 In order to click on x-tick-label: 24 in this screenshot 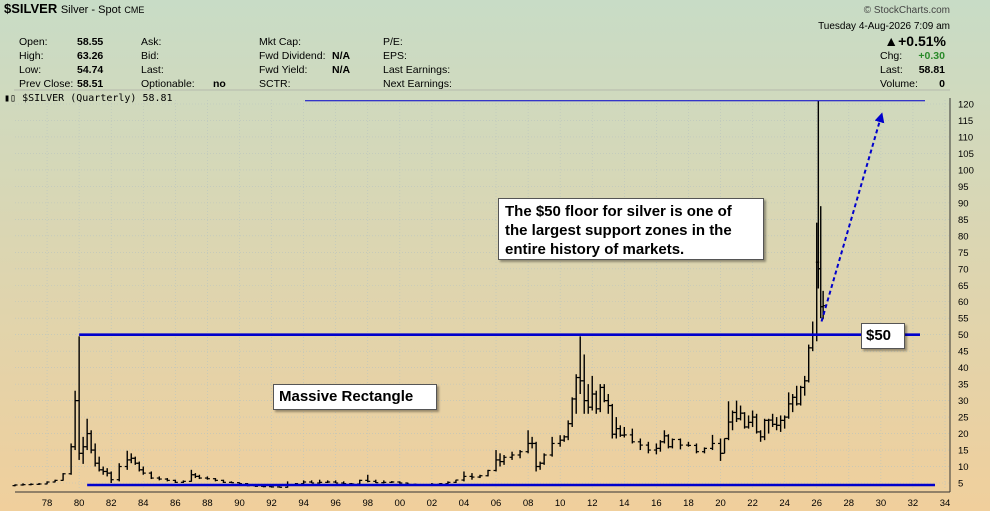, I will do `click(784, 503)`.